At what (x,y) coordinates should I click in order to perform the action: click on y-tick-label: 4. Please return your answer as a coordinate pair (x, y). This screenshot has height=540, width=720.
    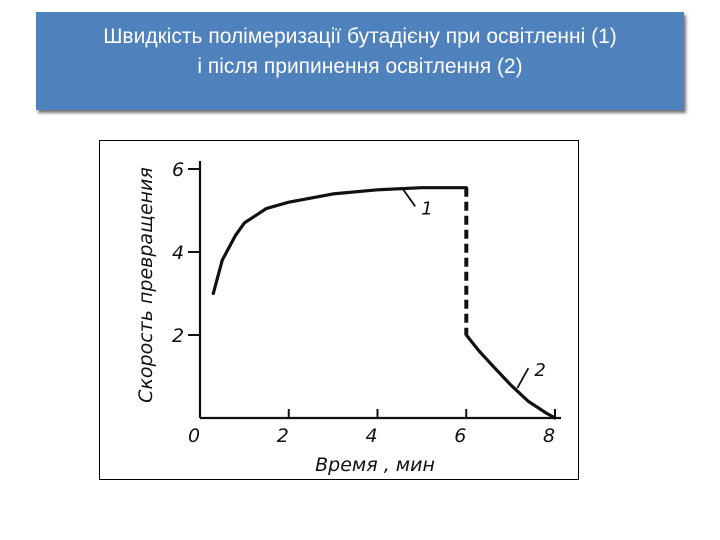
    Looking at the image, I should click on (178, 253).